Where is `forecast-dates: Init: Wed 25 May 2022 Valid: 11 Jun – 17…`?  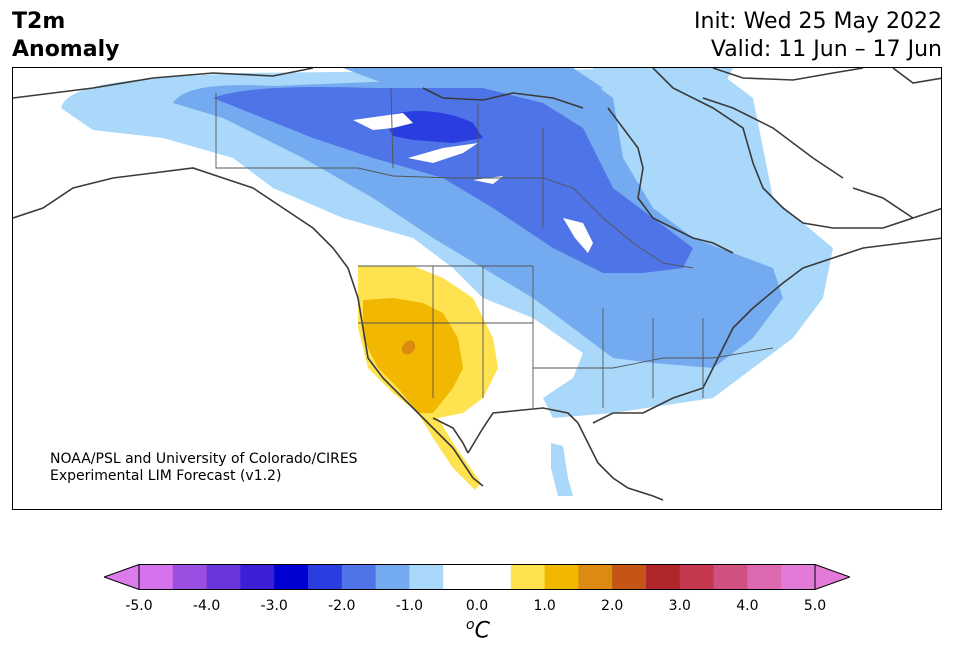
forecast-dates: Init: Wed 25 May 2022 Valid: 11 Jun – 17… is located at coordinates (818, 36).